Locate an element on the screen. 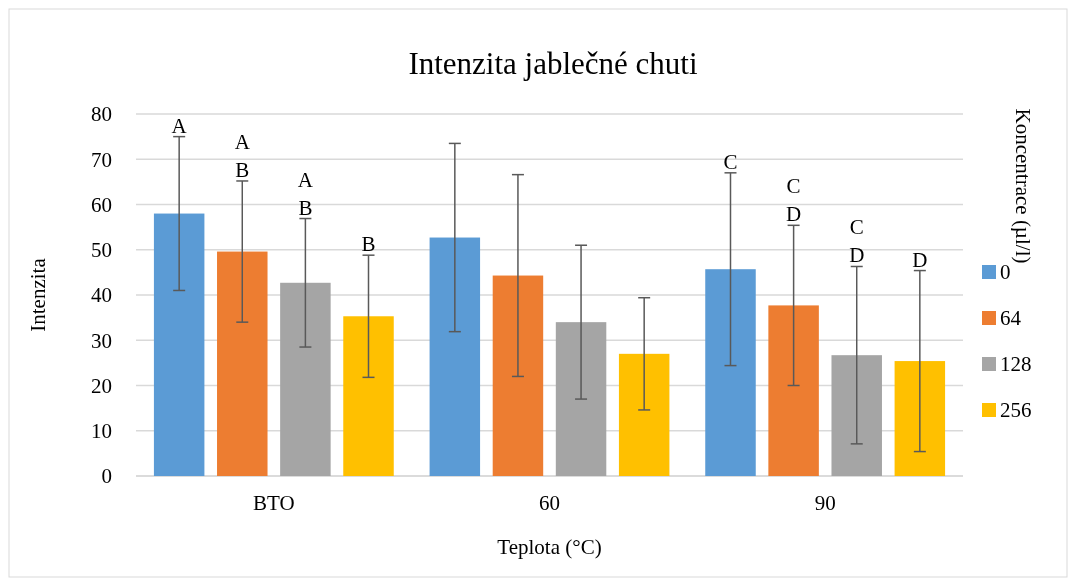 The height and width of the screenshot is (578, 1070). x-axis-title: Teplota (°C) is located at coordinates (549, 547).